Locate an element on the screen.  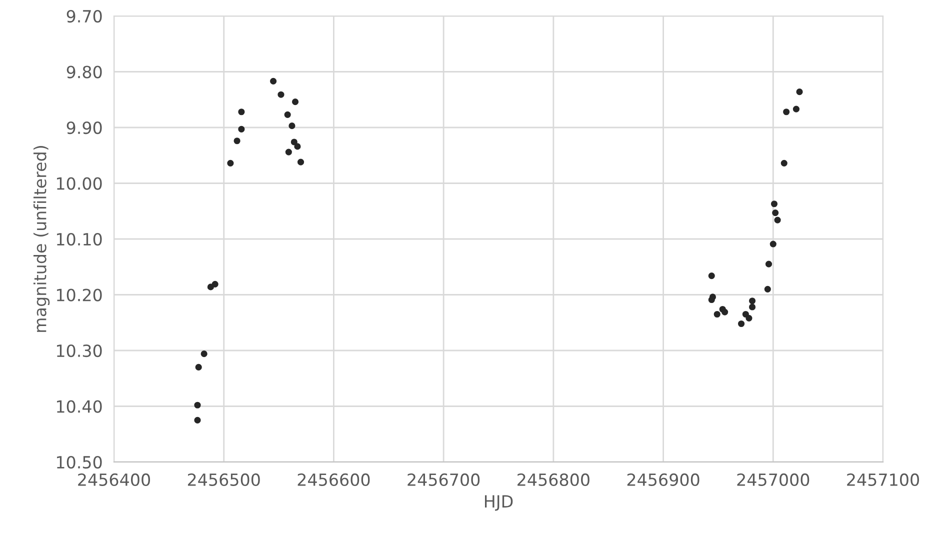
x-axis-title: HJD is located at coordinates (498, 503).